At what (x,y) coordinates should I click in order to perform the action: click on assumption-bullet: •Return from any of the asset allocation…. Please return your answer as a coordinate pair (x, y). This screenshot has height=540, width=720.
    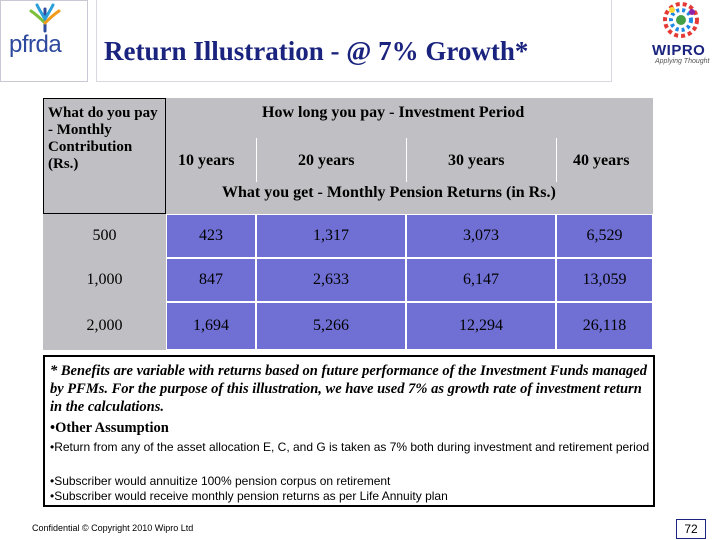
    Looking at the image, I should click on (350, 447).